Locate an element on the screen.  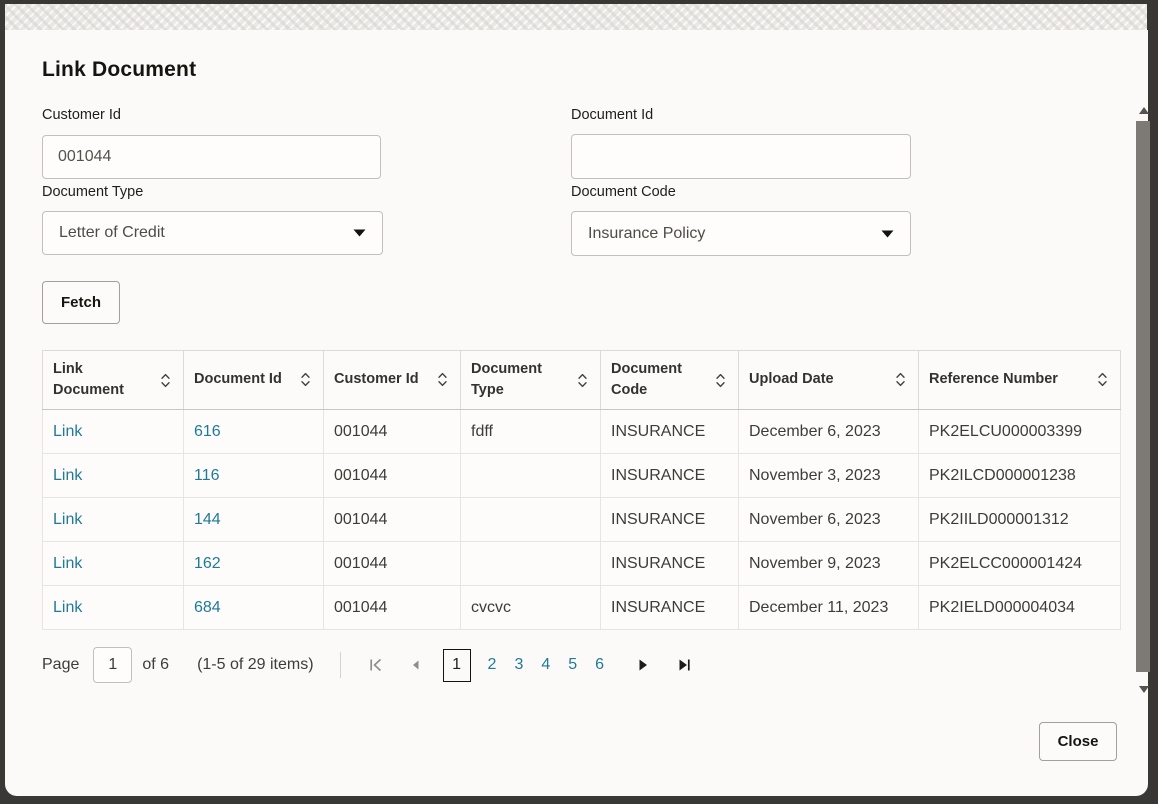
upload-date-cell: December 11, 2023 is located at coordinates (828, 607).